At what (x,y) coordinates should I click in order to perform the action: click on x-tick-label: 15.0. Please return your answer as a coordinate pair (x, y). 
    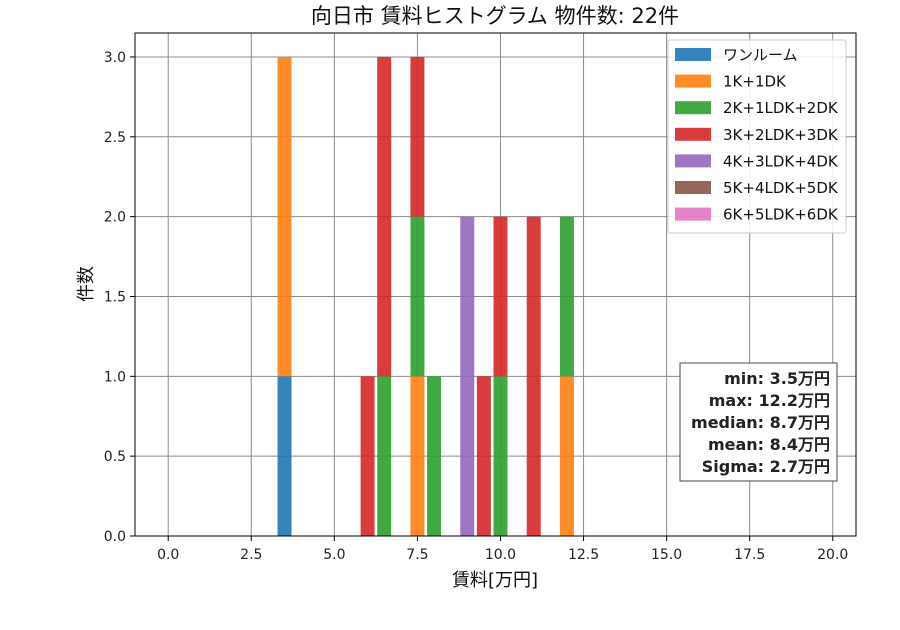
    Looking at the image, I should click on (666, 555).